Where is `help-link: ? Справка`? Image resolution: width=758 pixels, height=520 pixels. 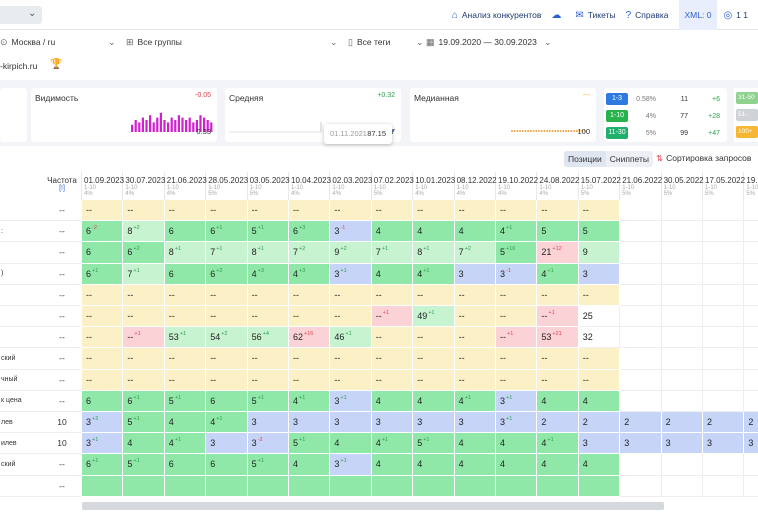
help-link: ? Справка is located at coordinates (647, 15).